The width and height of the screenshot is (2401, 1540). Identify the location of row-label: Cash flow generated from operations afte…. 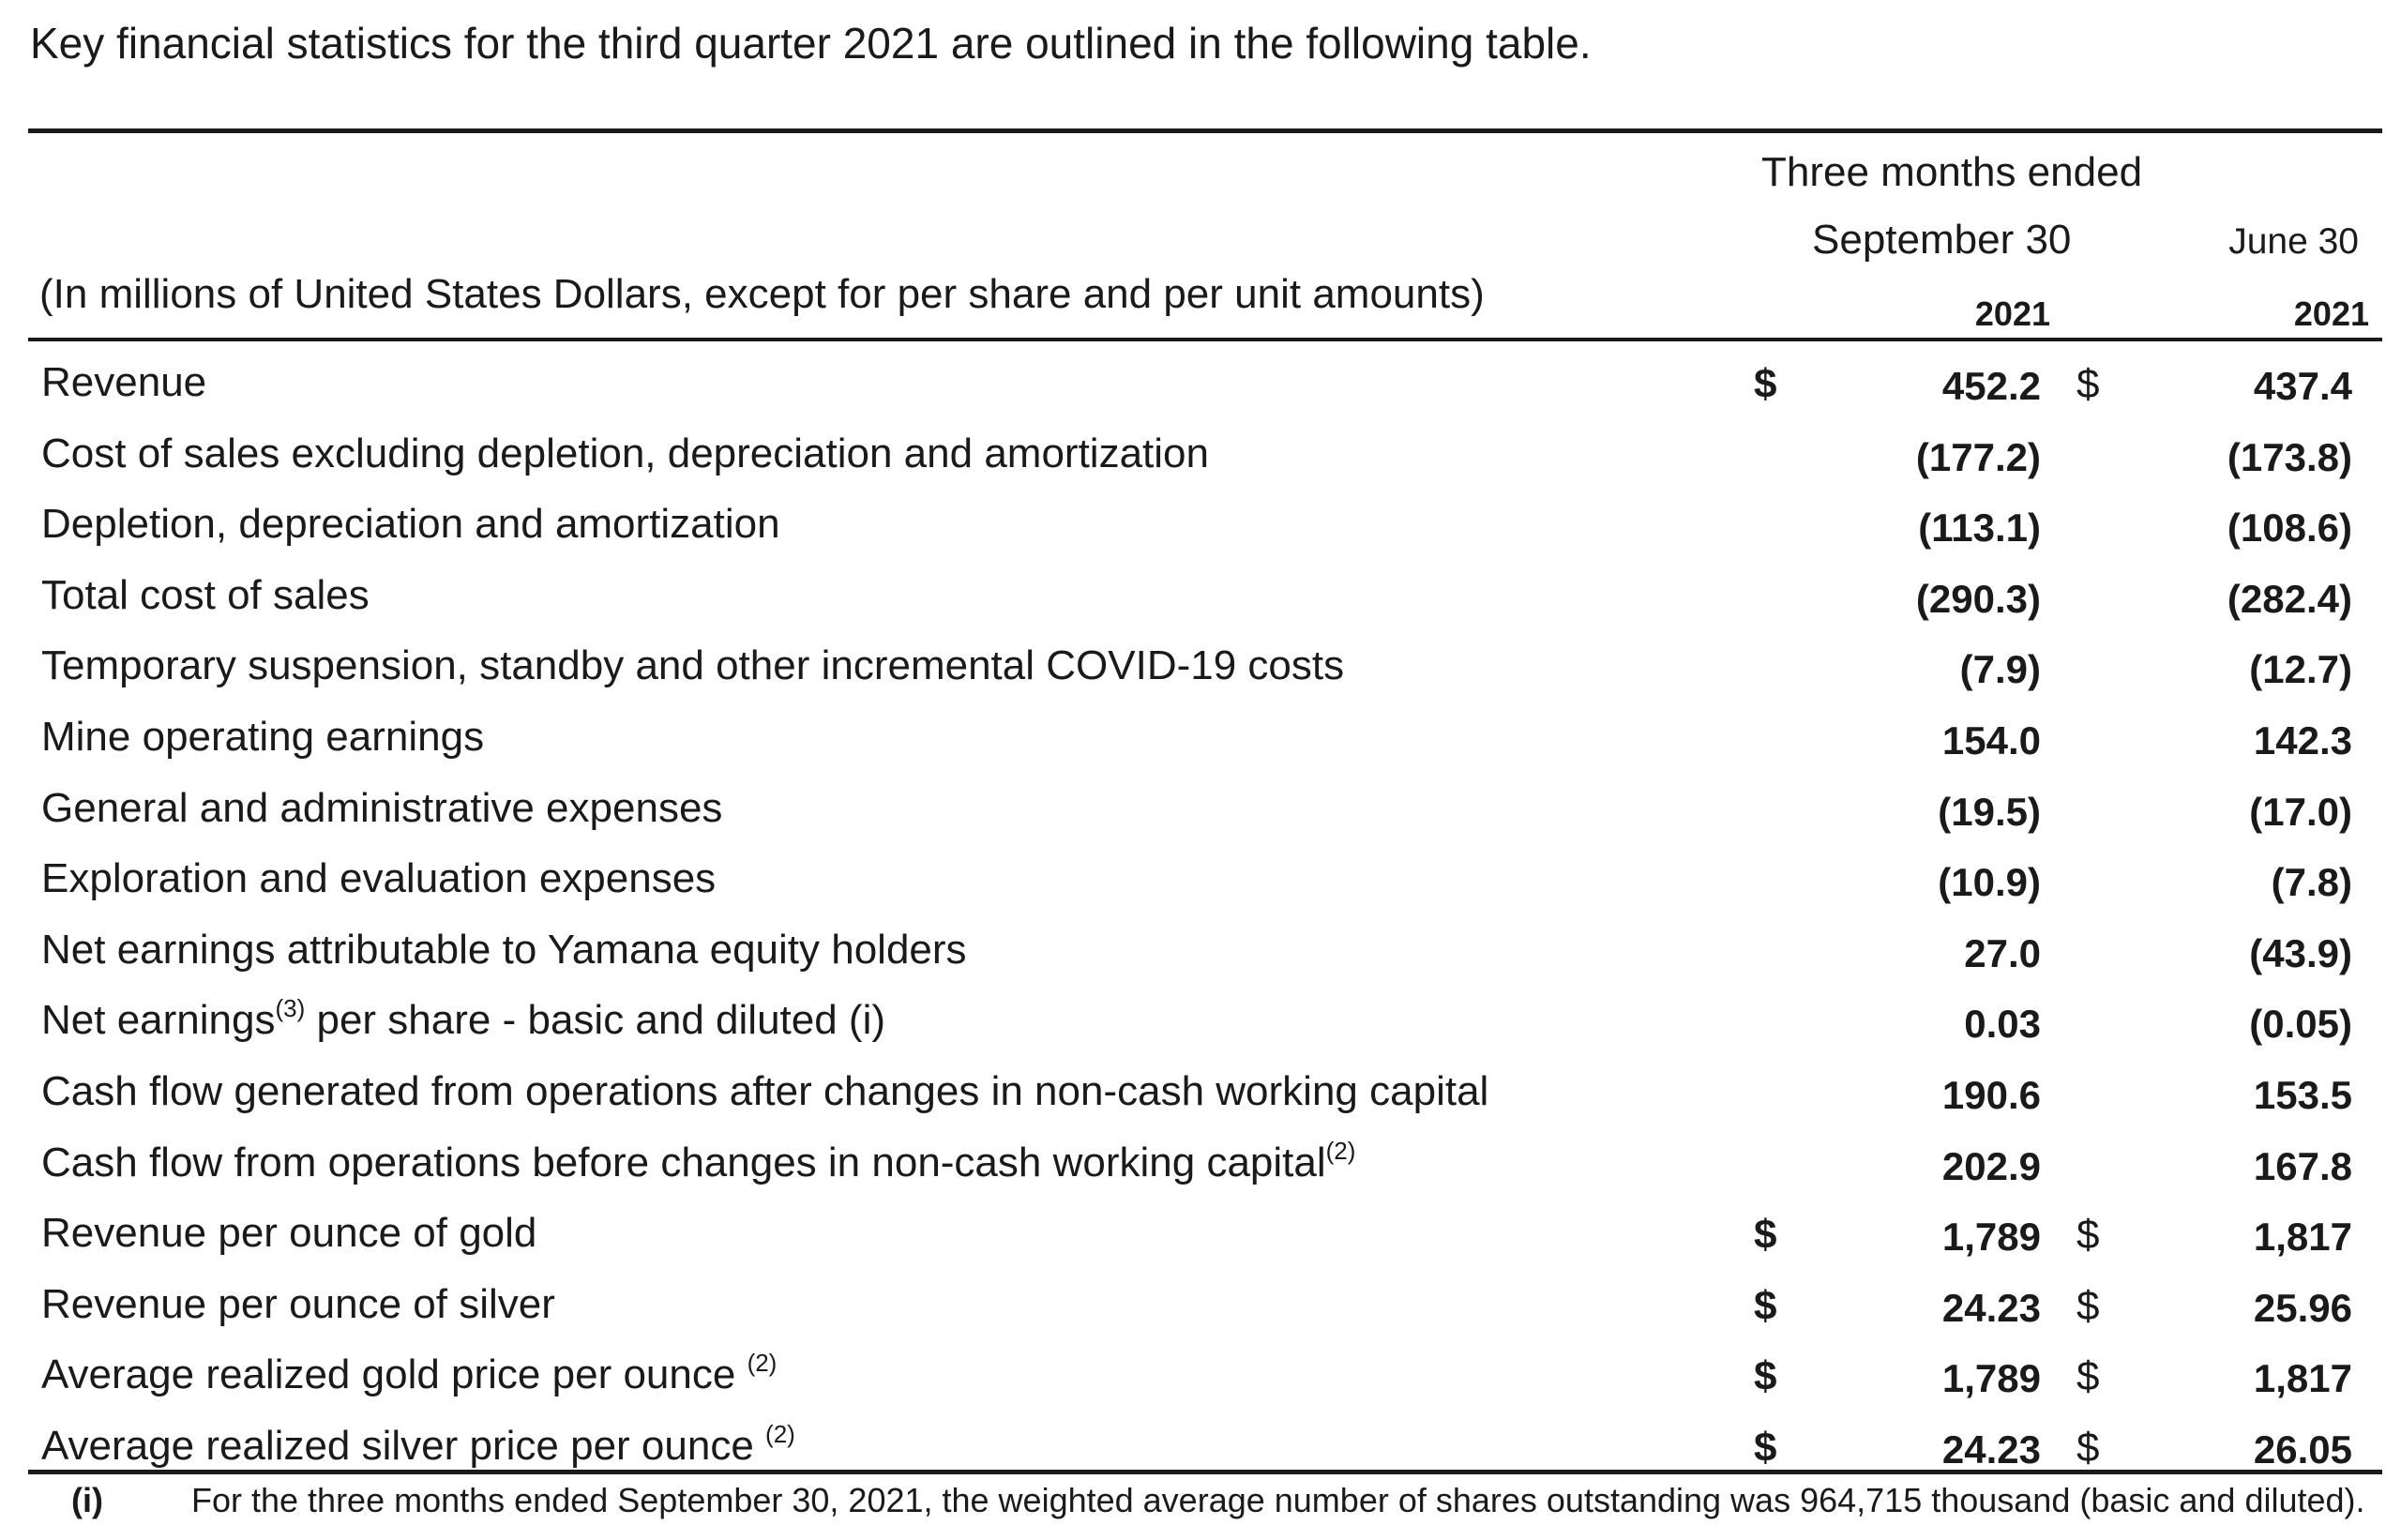
(764, 1092).